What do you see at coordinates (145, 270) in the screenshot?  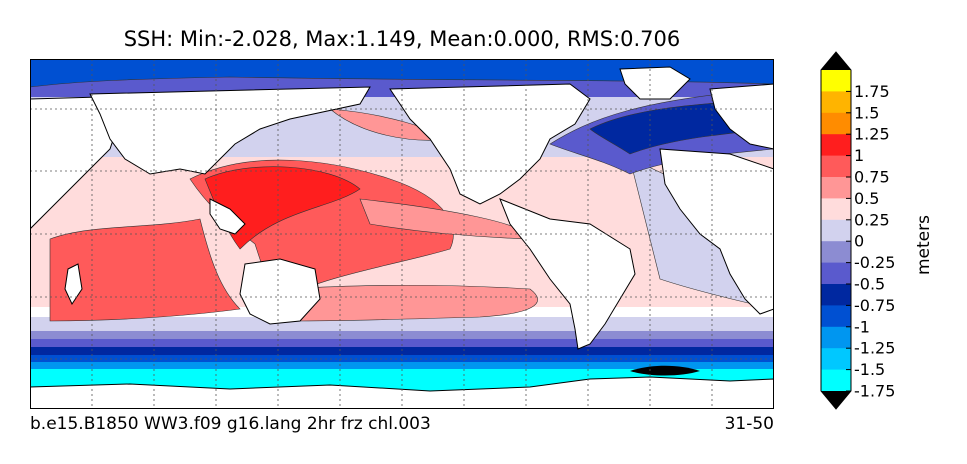 I see `contour-indian-high` at bounding box center [145, 270].